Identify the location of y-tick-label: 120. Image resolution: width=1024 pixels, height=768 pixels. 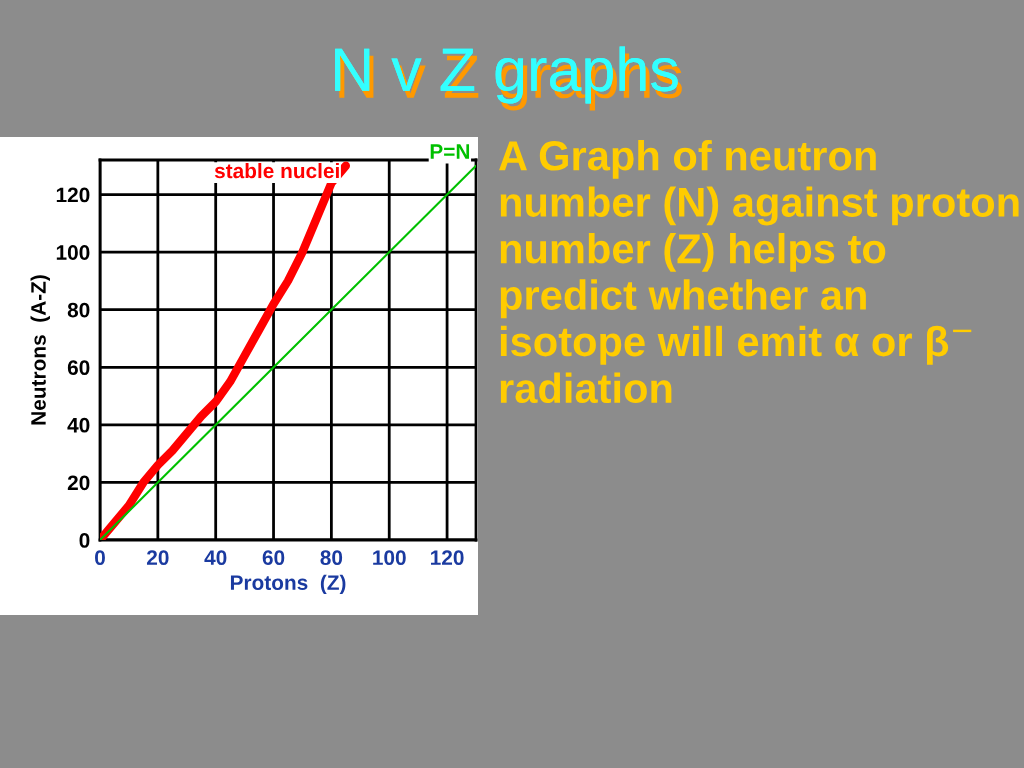
(73, 195).